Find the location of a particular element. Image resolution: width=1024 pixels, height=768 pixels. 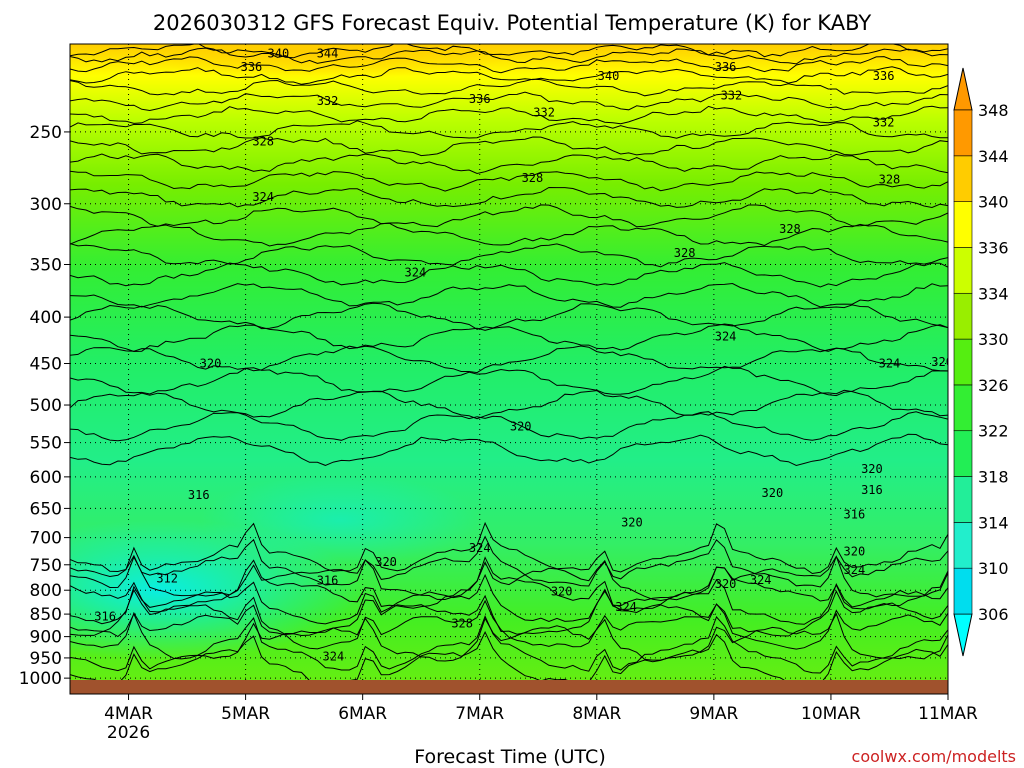

y-tick-label: 650 is located at coordinates (46, 509).